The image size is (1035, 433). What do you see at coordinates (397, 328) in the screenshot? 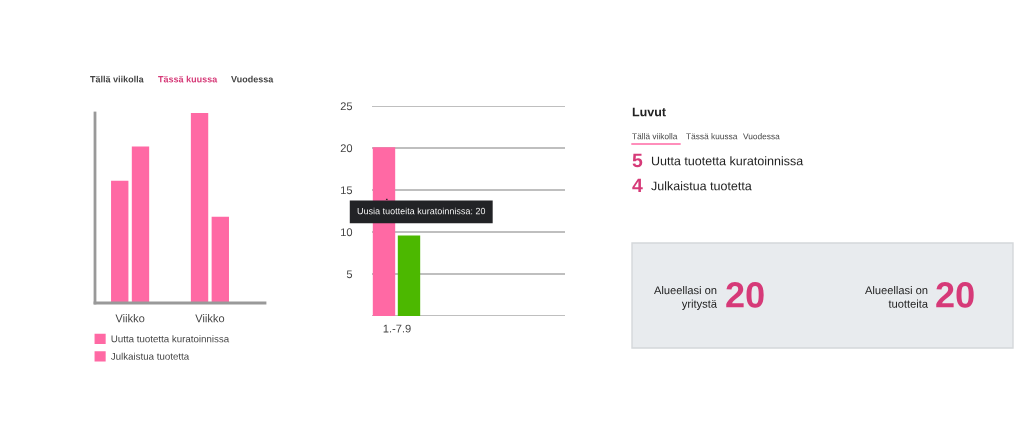
I see `x-tick-label: 1.-7.9` at bounding box center [397, 328].